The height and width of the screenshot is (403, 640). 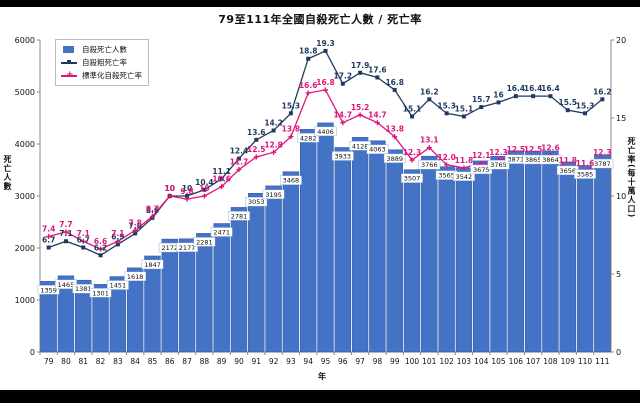 I want to click on right-tick-label: 10, so click(x=621, y=196).